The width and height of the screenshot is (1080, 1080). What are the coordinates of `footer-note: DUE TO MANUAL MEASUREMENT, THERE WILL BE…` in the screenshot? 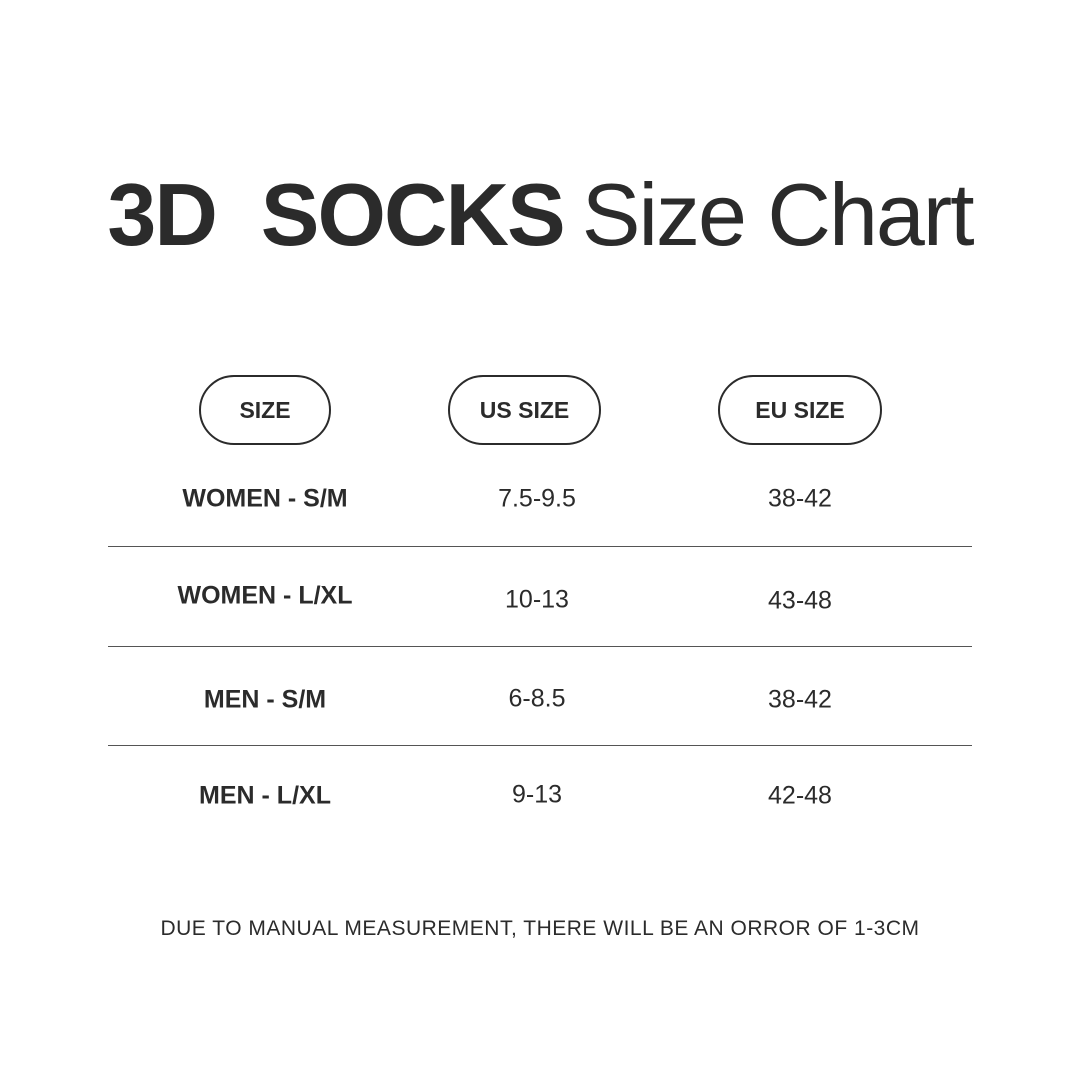 It's located at (540, 928).